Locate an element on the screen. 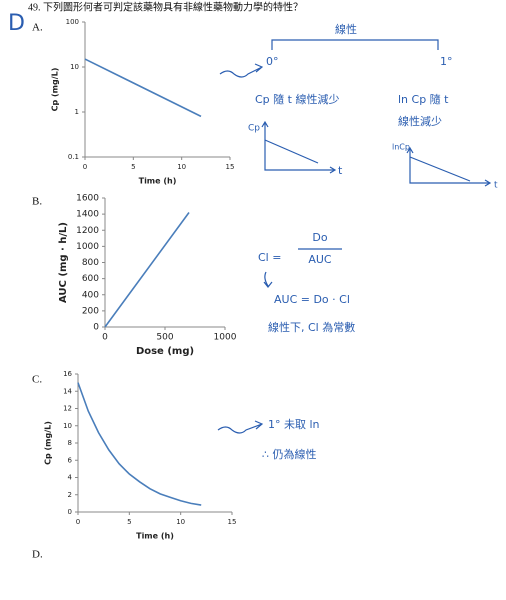 The width and height of the screenshot is (506, 600). note: ln Cp 隨 t is located at coordinates (423, 99).